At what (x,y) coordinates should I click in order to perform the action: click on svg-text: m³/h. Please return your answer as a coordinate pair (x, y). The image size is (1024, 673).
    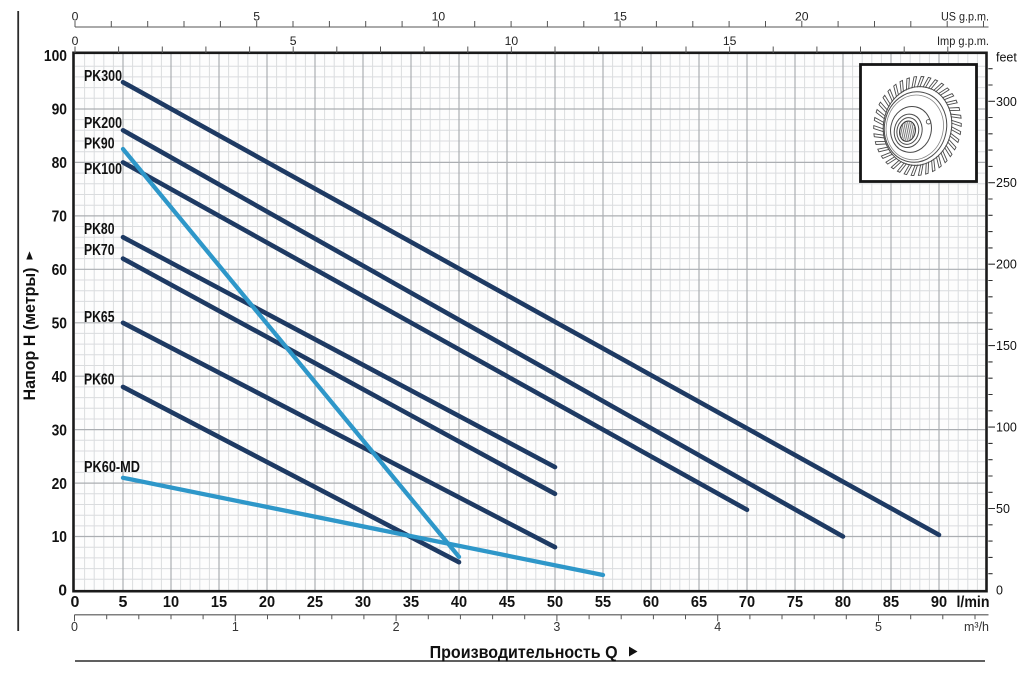
    Looking at the image, I should click on (976, 627).